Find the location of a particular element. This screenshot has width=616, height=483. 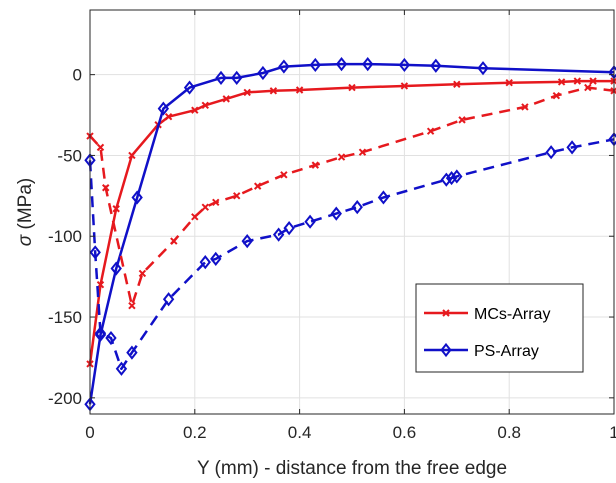

legend: MCs-Array PS-Array is located at coordinates (499, 328).